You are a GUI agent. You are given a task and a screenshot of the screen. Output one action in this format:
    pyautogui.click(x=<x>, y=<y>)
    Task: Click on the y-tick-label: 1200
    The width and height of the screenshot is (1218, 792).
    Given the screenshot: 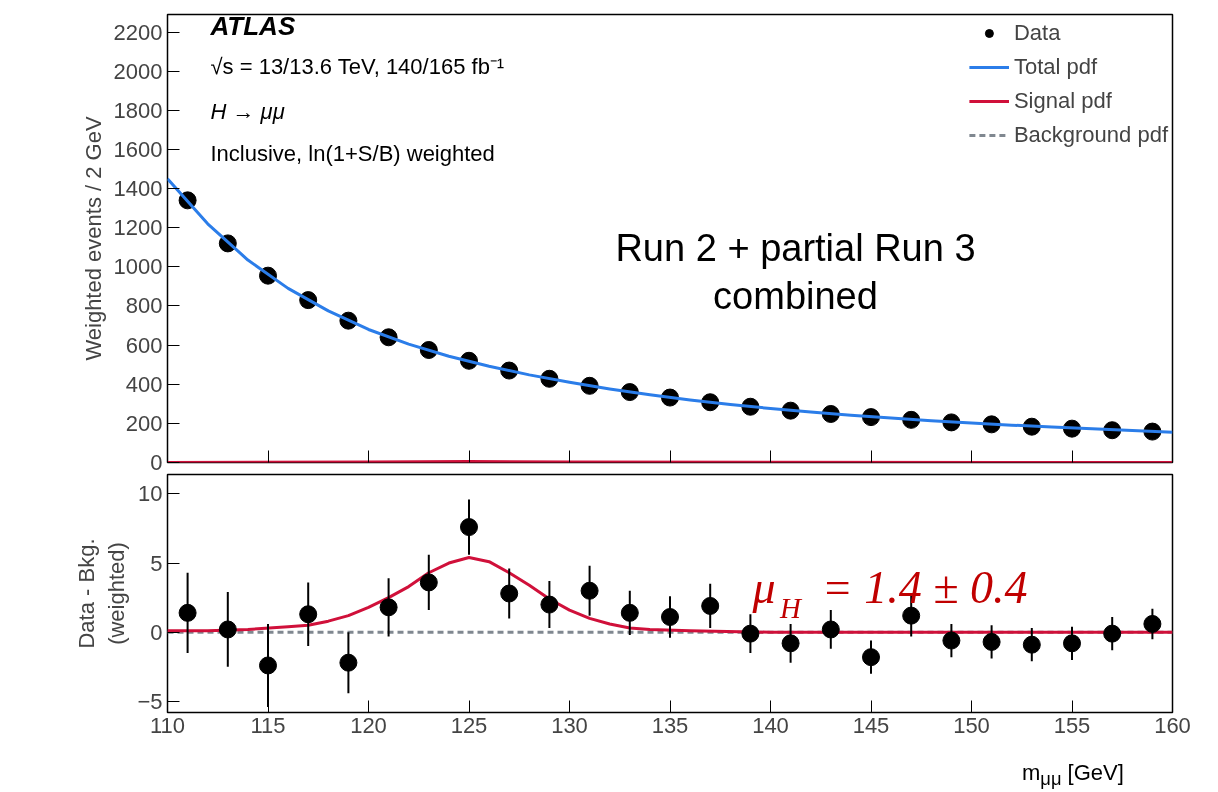 What is the action you would take?
    pyautogui.click(x=138, y=228)
    